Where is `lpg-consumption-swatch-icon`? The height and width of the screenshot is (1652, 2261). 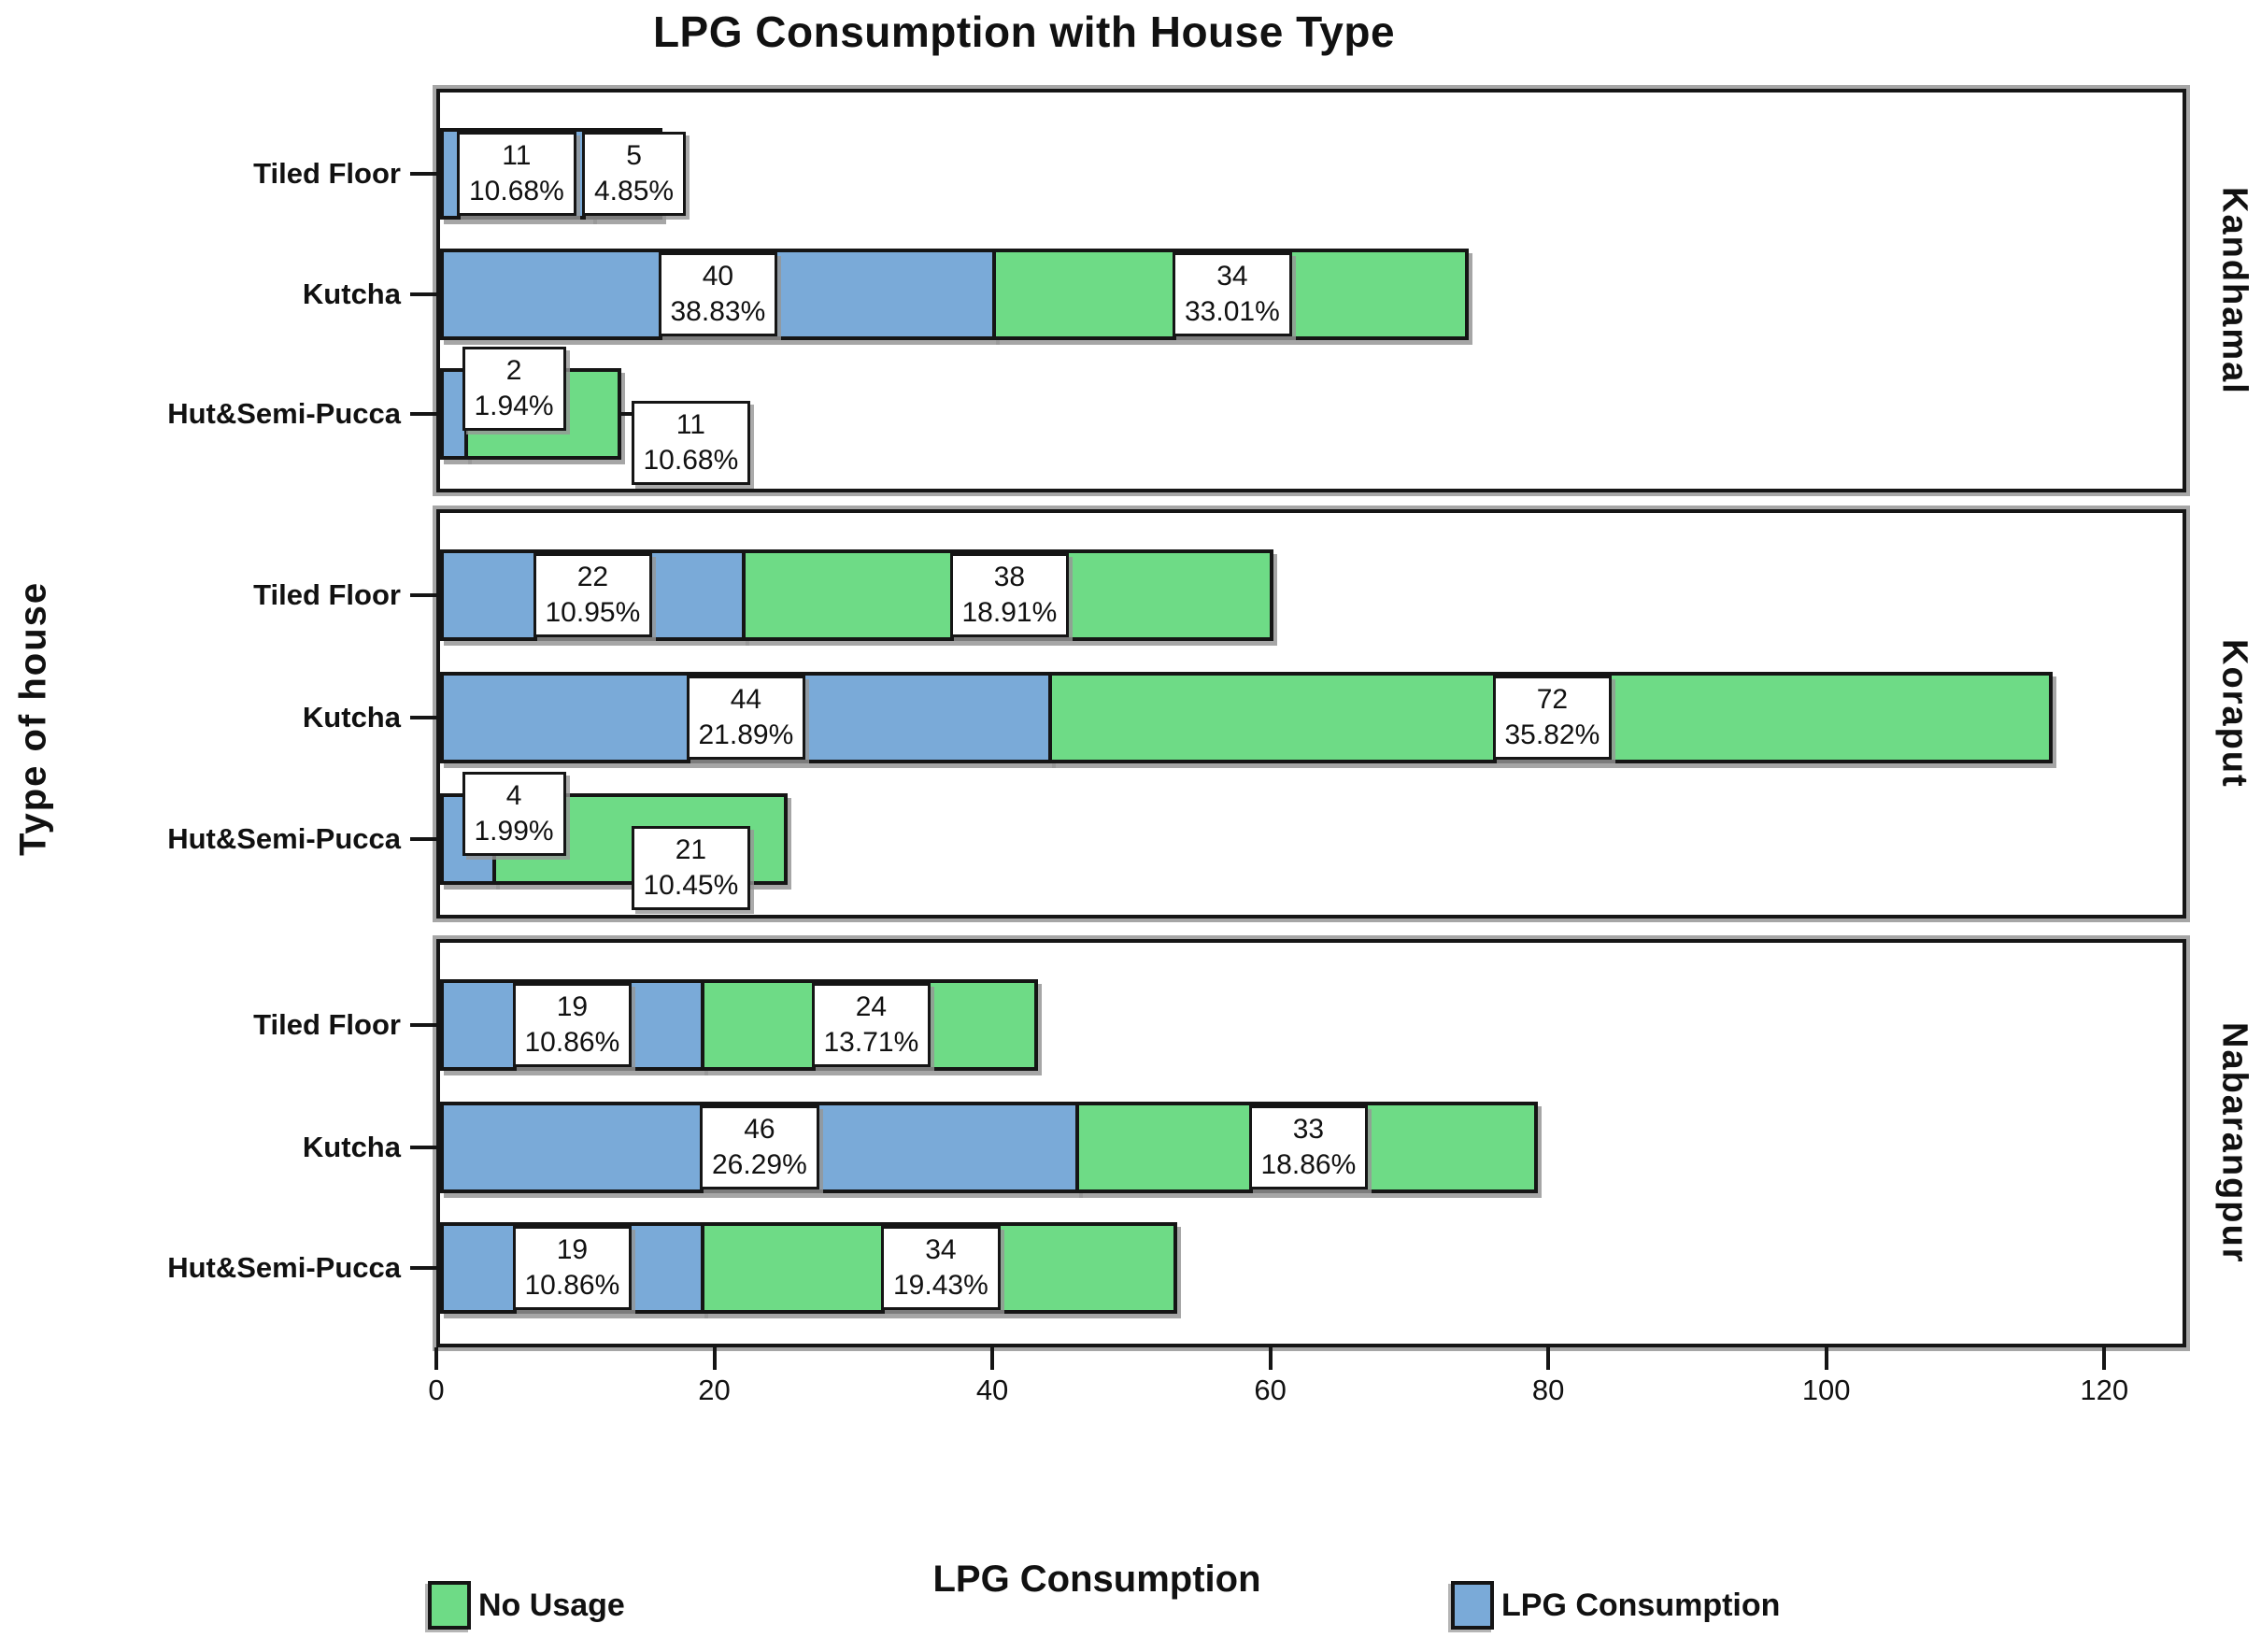 lpg-consumption-swatch-icon is located at coordinates (1472, 1605).